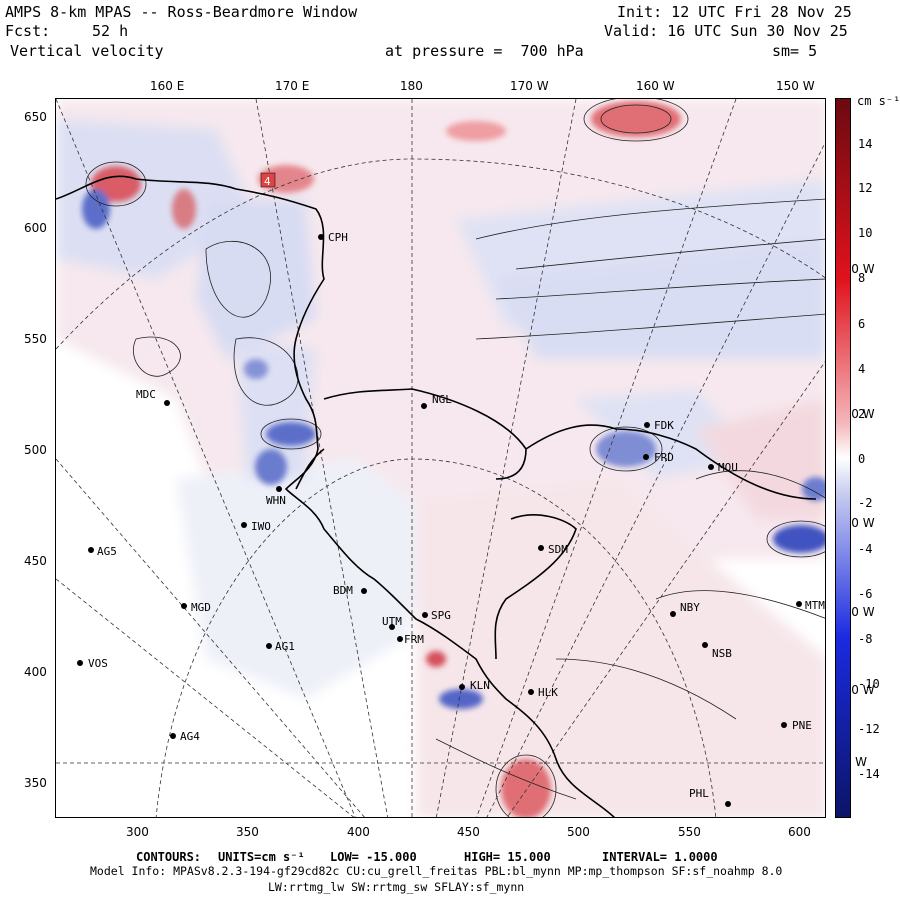 The image size is (900, 900). I want to click on station-MOU: MOU, so click(723, 467).